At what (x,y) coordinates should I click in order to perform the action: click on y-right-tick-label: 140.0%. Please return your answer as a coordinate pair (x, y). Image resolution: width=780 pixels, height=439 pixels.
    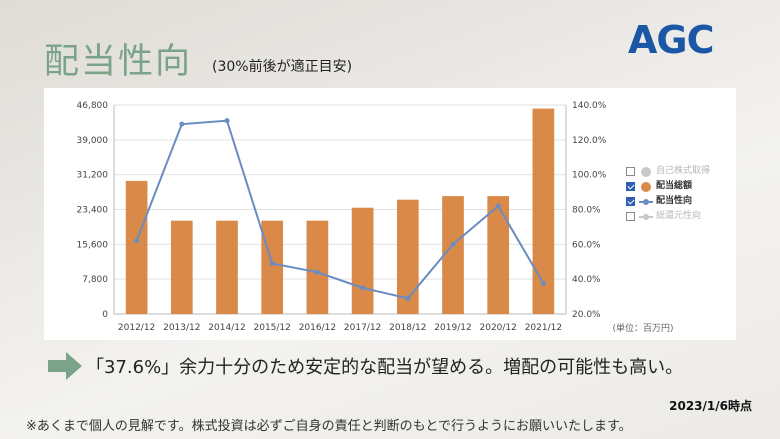
    Looking at the image, I should click on (589, 106).